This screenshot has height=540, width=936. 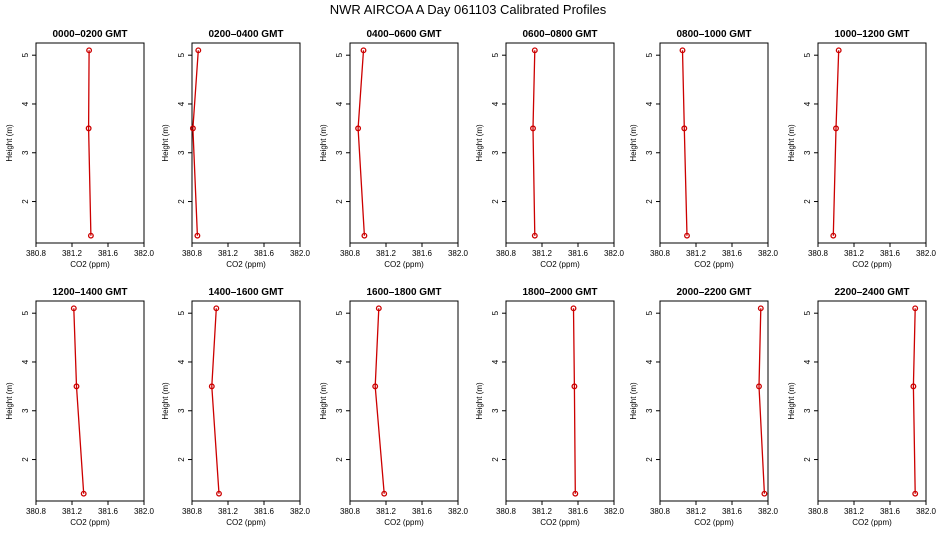 What do you see at coordinates (559, 292) in the screenshot?
I see `panel-title: 1800–2000 GMT` at bounding box center [559, 292].